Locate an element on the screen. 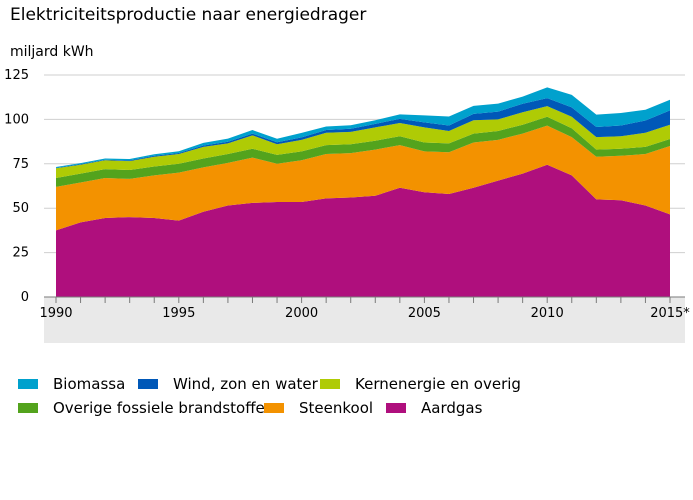 Image resolution: width=693 pixels, height=500 pixels. legend-label: Overige fossiele brandstoffen is located at coordinates (164, 408).